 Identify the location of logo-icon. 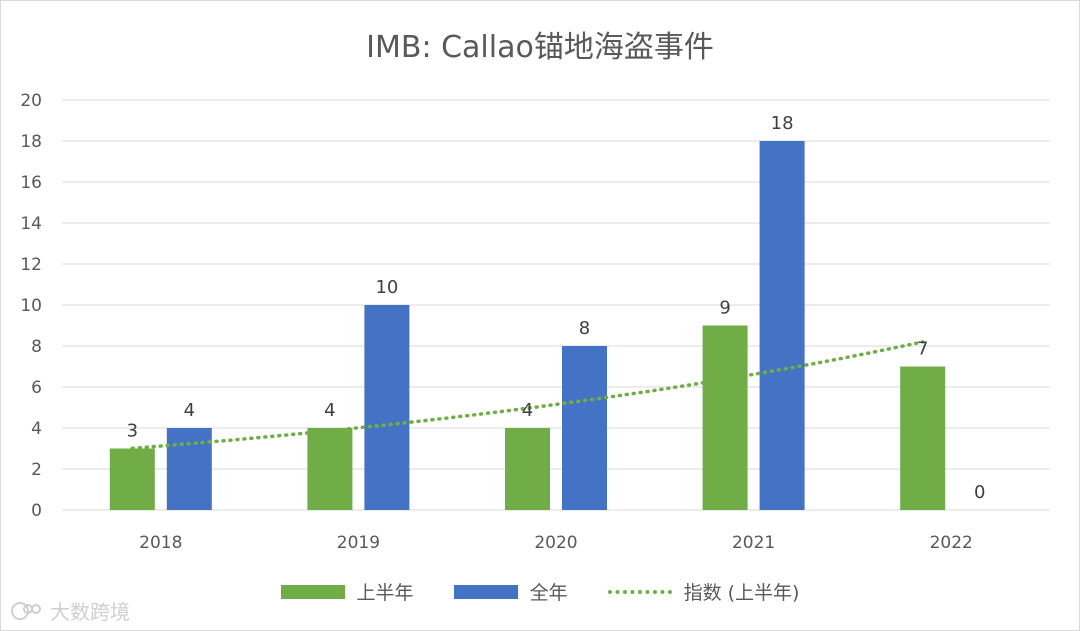
(26, 610).